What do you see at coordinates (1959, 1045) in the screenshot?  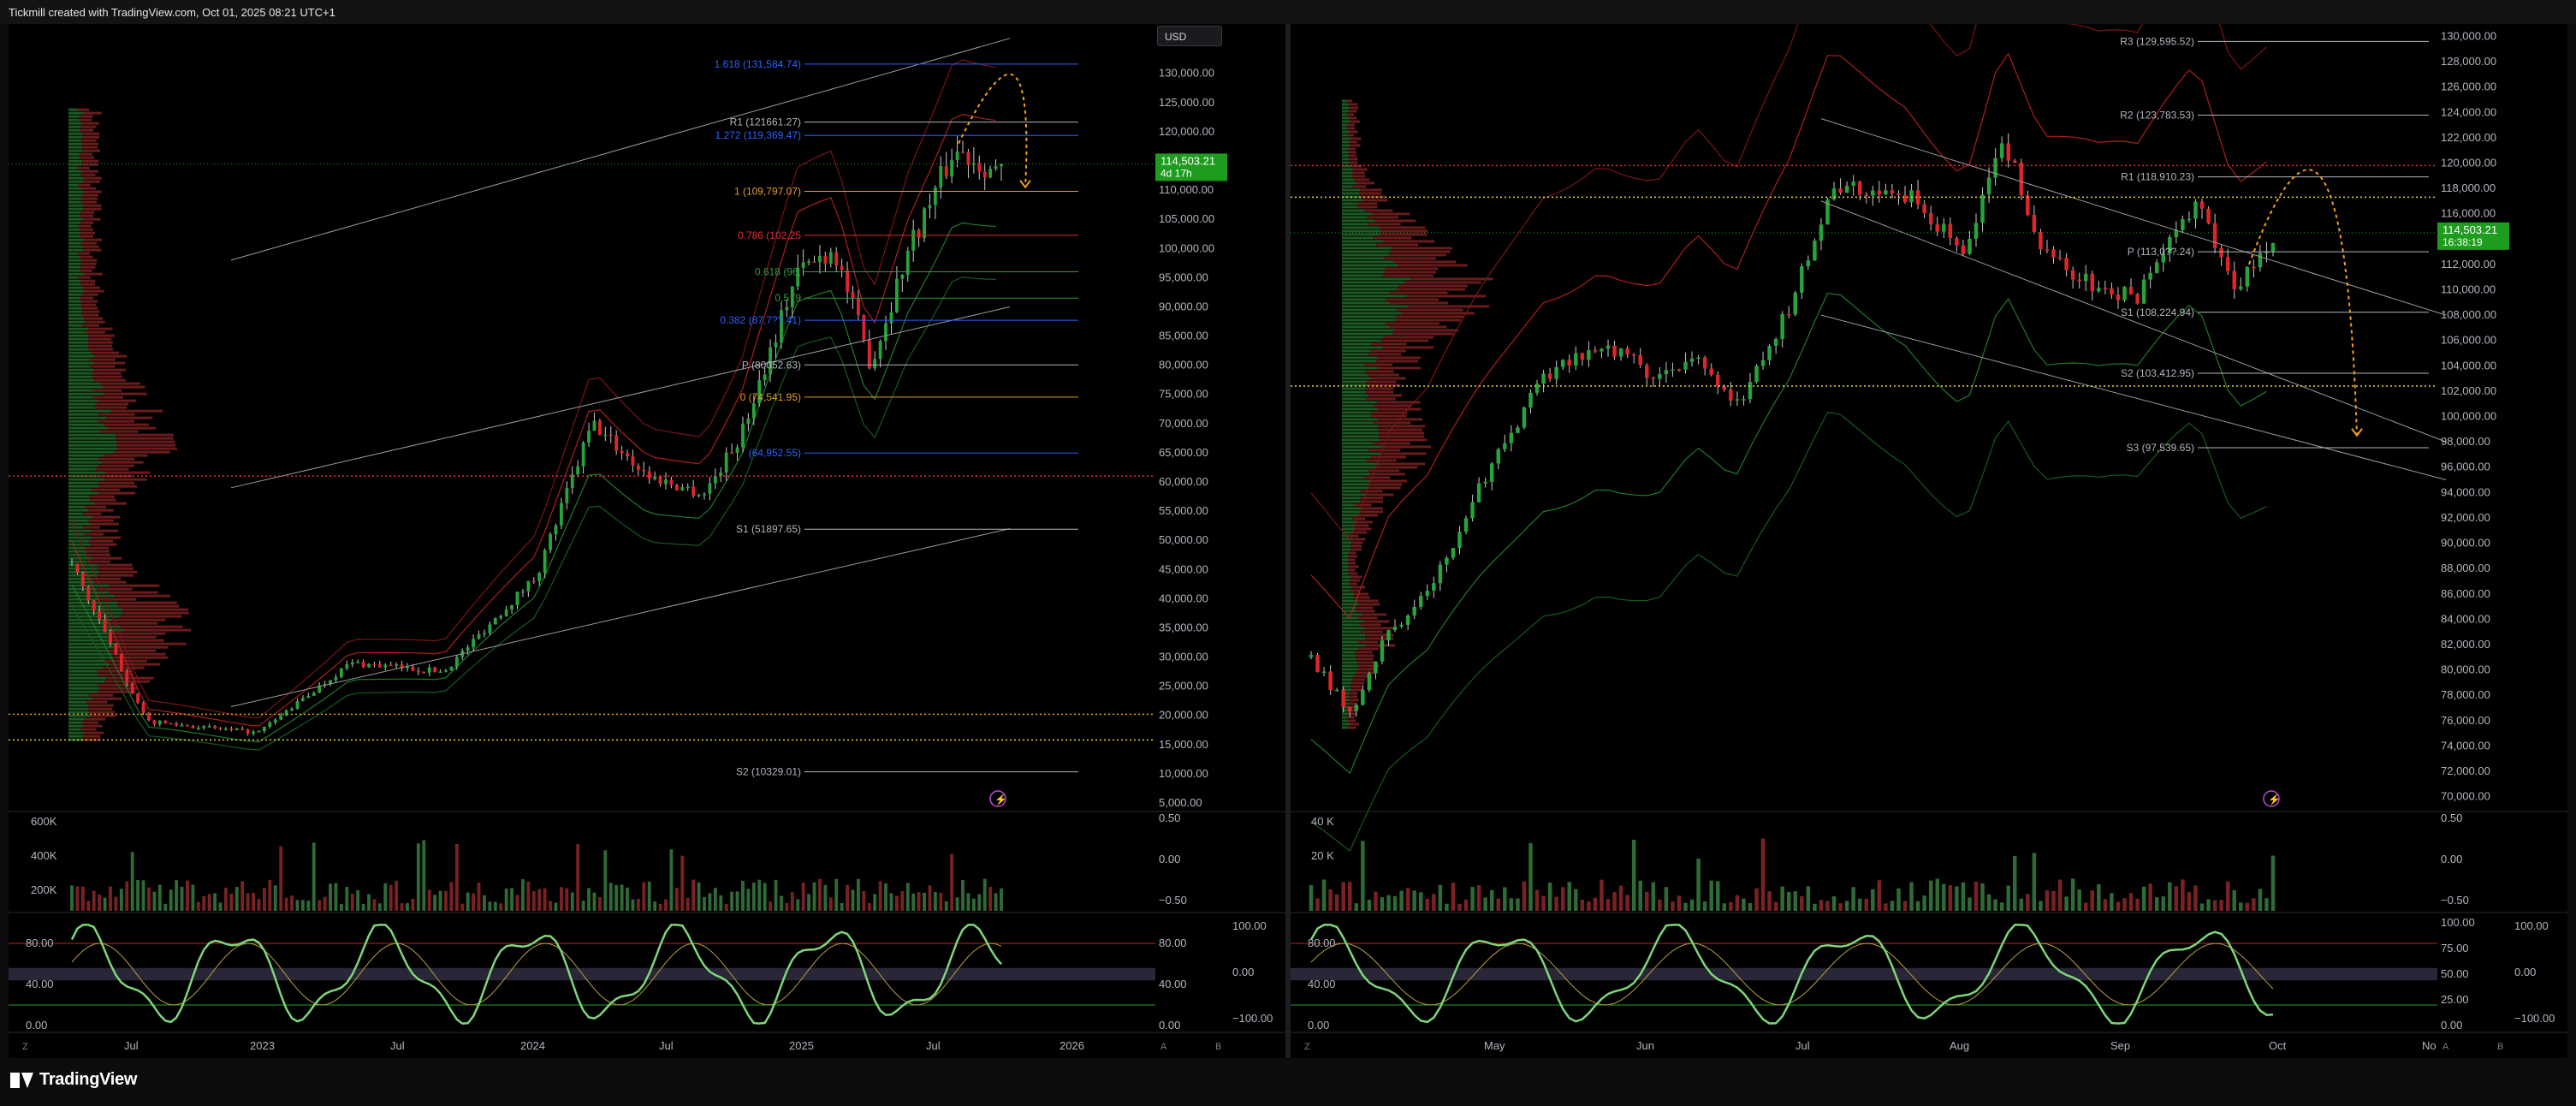 I see `time-axis-label: Aug` at bounding box center [1959, 1045].